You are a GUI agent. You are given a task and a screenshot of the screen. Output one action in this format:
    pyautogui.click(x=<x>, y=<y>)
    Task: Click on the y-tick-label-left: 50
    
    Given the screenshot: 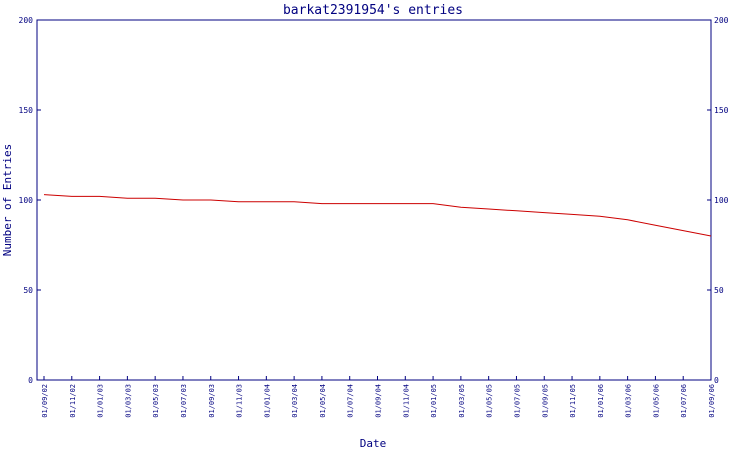 What is the action you would take?
    pyautogui.click(x=28, y=290)
    